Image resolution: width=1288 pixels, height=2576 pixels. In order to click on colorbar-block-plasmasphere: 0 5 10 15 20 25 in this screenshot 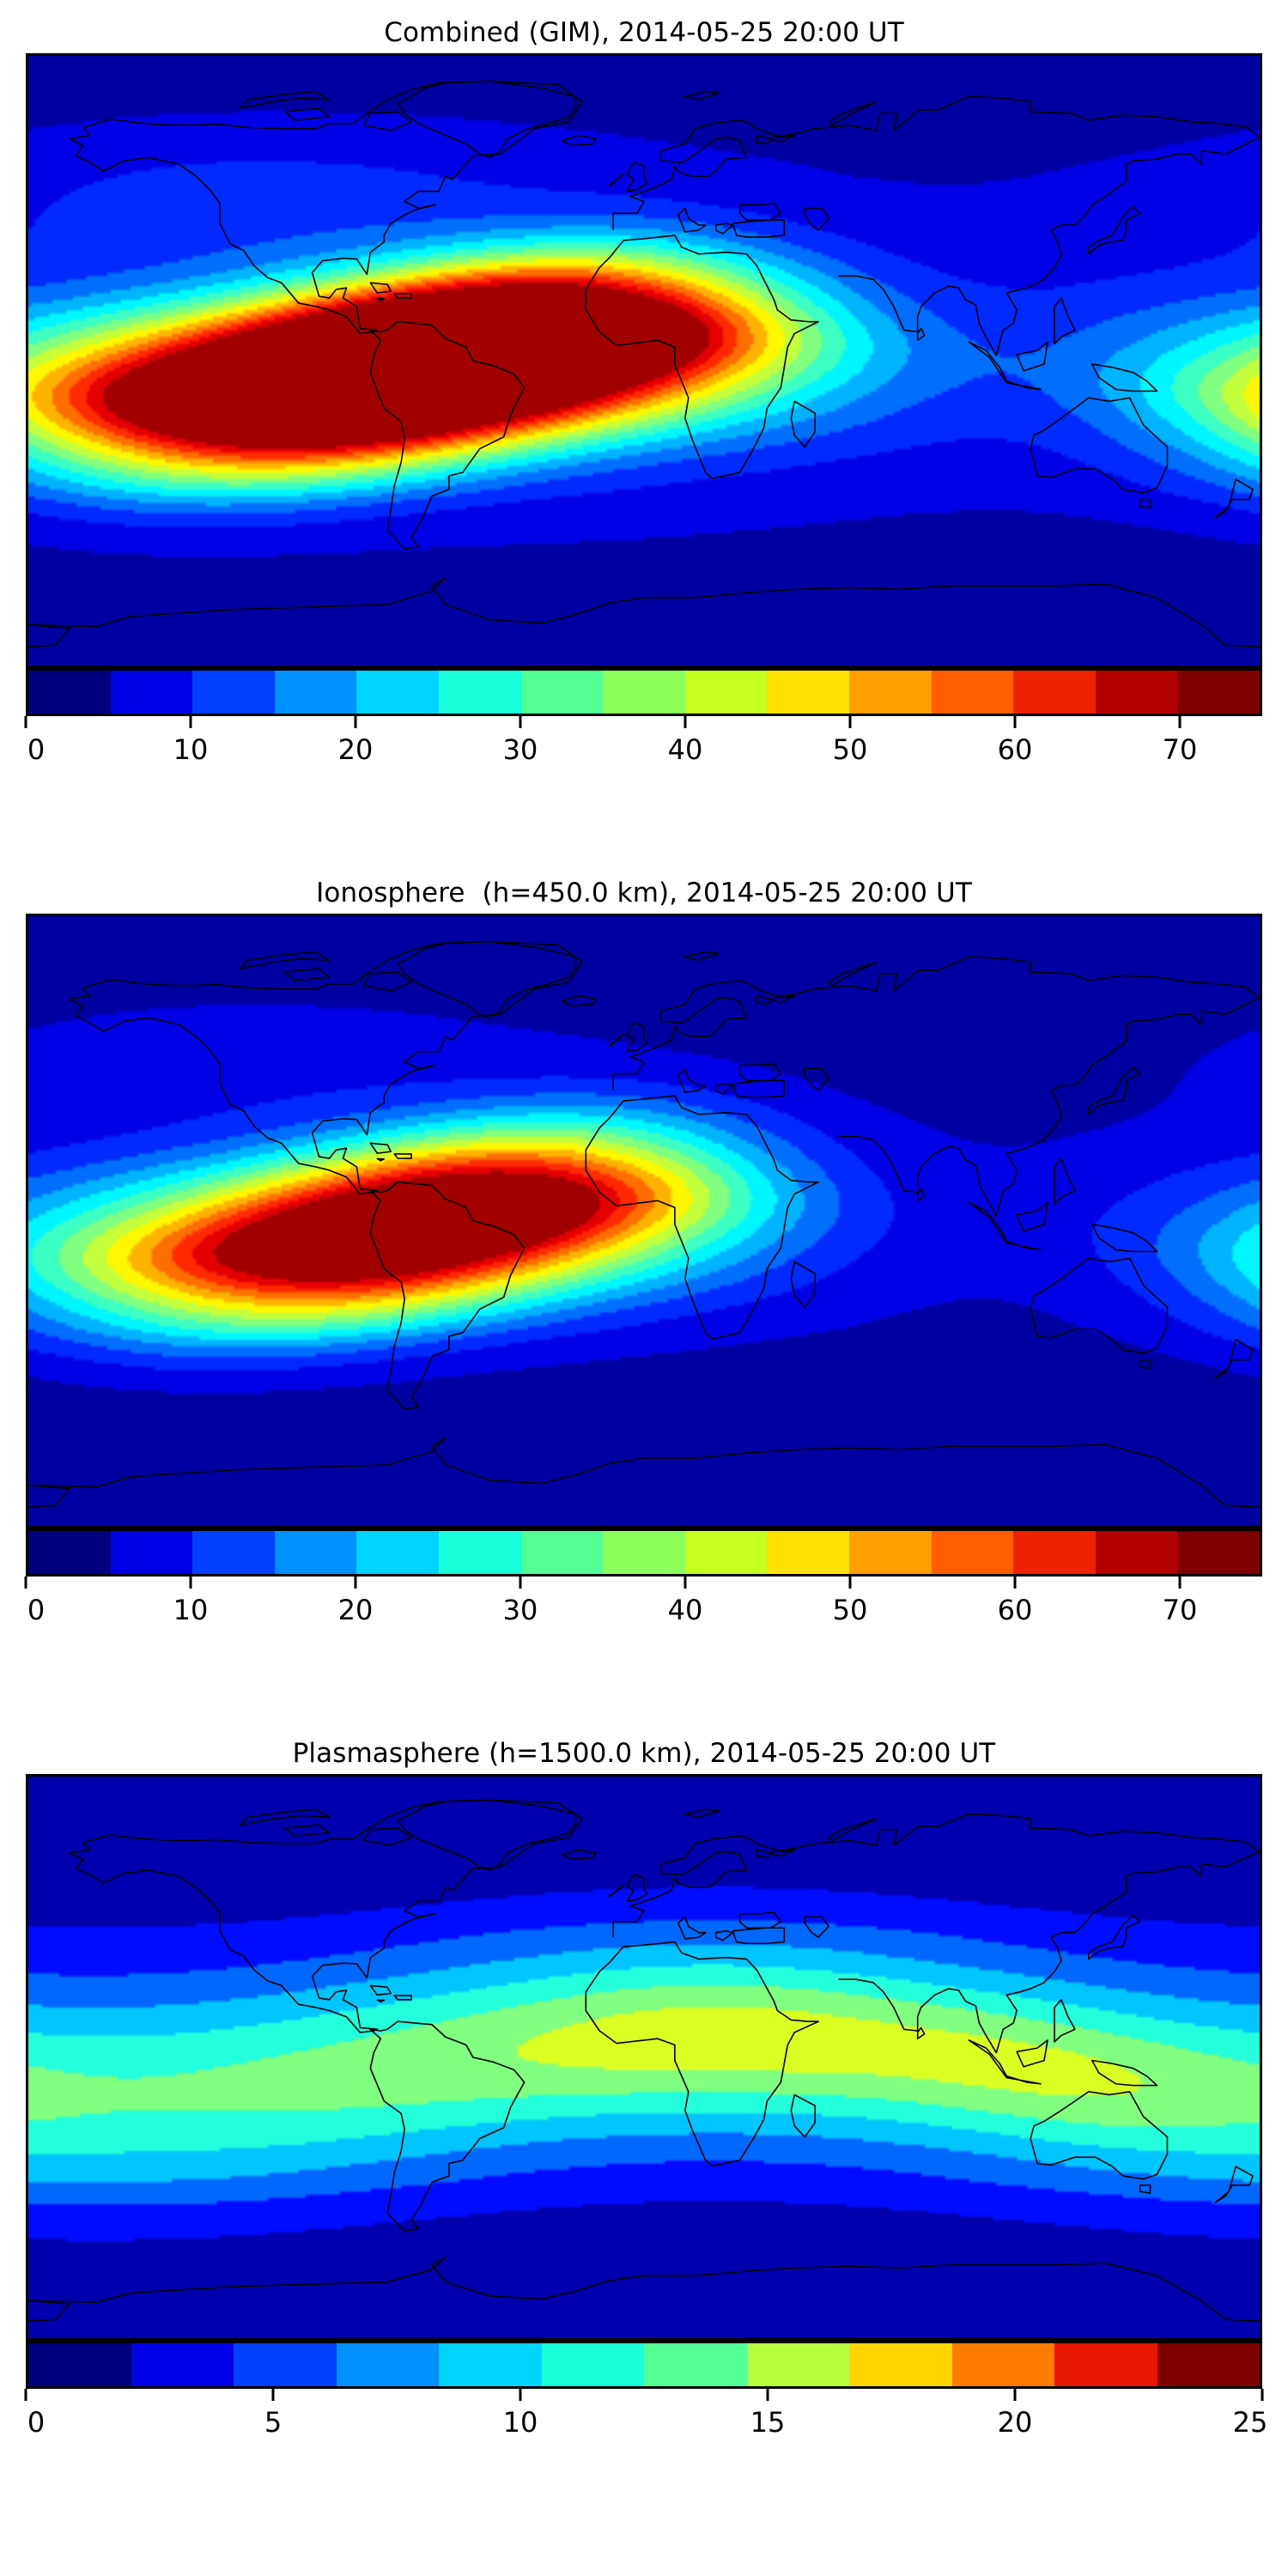, I will do `click(646, 2392)`.